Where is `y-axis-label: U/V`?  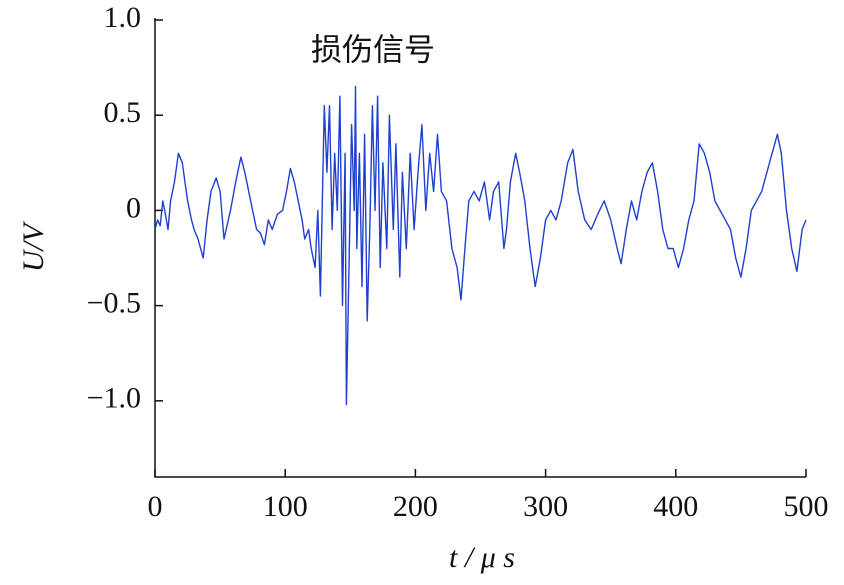 y-axis-label: U/V is located at coordinates (33, 246).